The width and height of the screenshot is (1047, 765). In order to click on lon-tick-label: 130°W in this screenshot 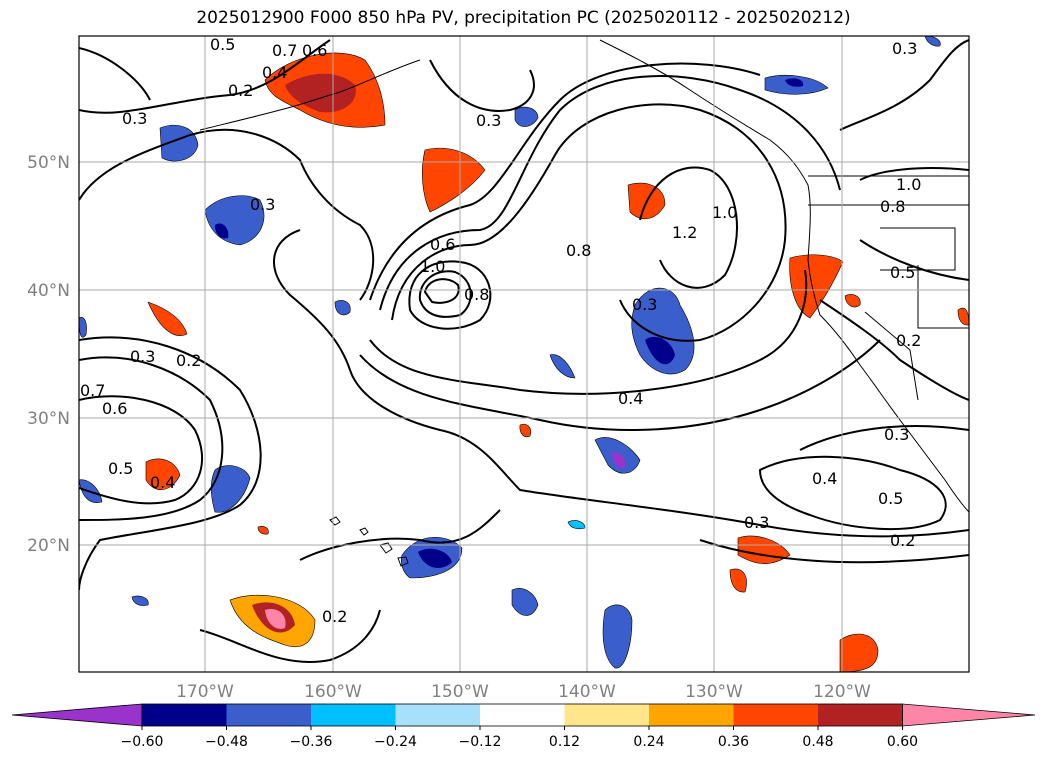, I will do `click(714, 692)`.